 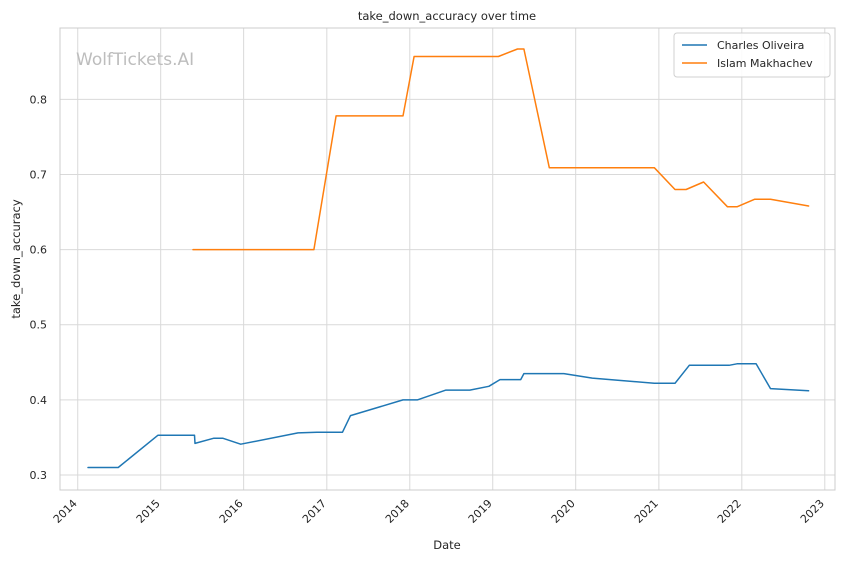 What do you see at coordinates (135, 60) in the screenshot?
I see `watermark: WolfTickets.AI` at bounding box center [135, 60].